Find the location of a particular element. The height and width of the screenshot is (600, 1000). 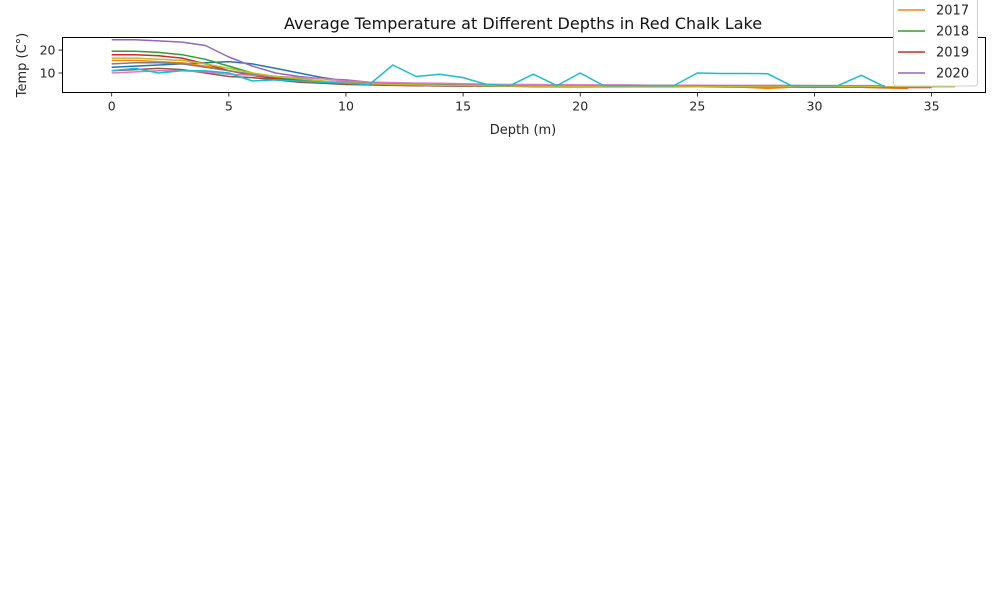

y-axis: 10 20 is located at coordinates (51, 62).